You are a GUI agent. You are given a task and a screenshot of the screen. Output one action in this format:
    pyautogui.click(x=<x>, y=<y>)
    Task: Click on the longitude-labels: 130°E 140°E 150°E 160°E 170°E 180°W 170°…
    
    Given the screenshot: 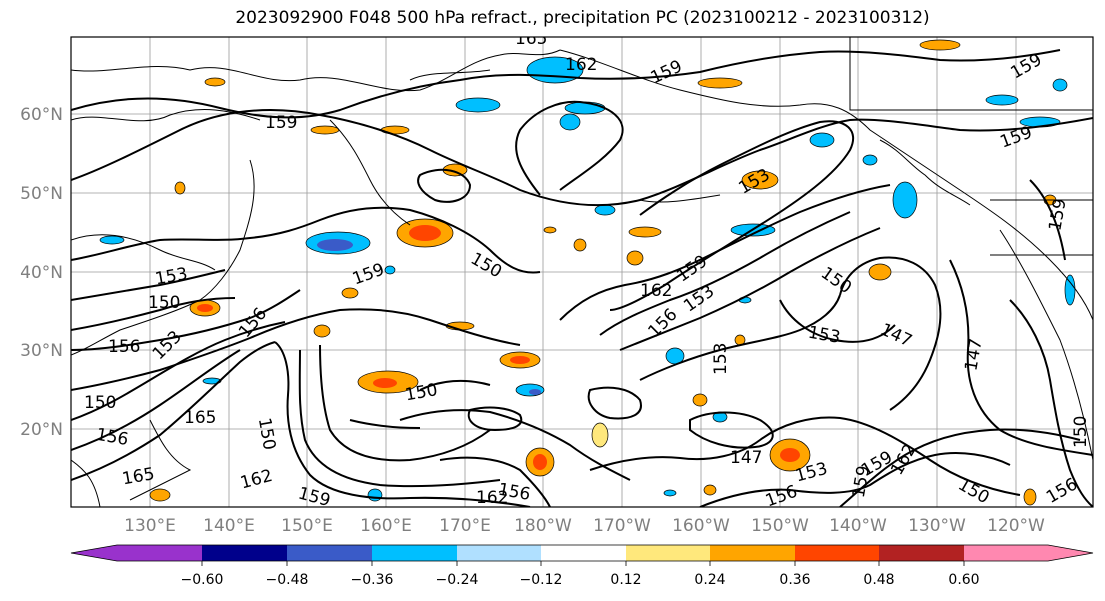 What is the action you would take?
    pyautogui.click(x=584, y=526)
    